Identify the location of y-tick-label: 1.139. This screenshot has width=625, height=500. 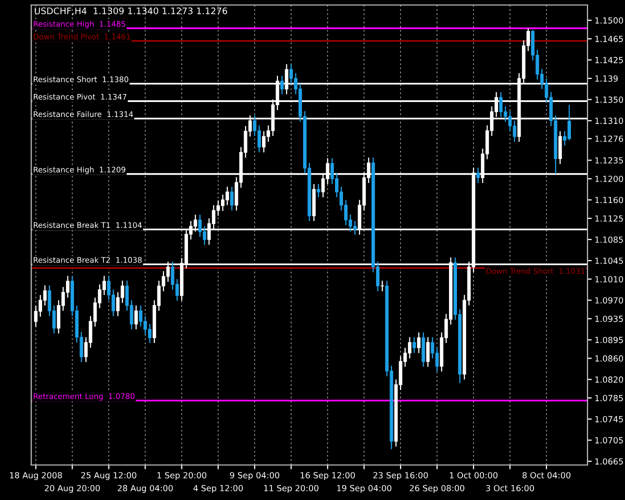
(606, 78).